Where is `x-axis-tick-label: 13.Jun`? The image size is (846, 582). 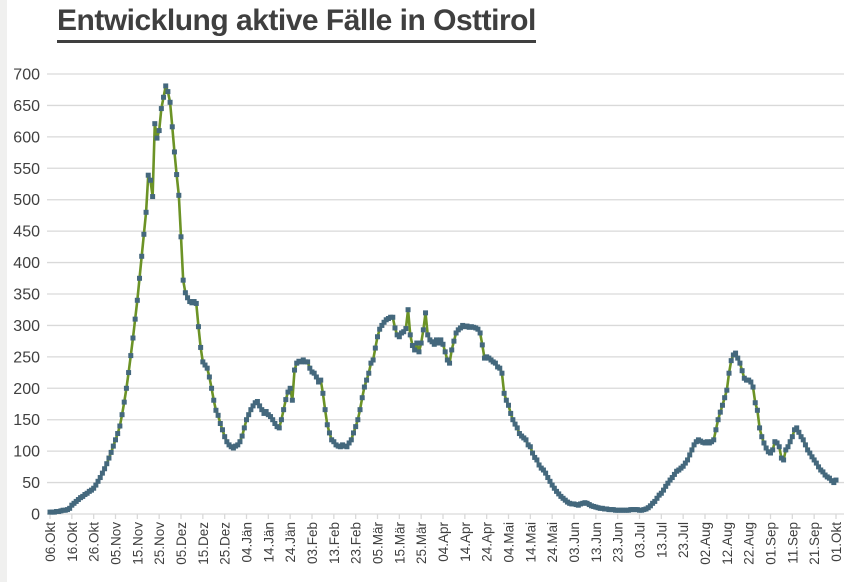 x-axis-tick-label: 13.Jun is located at coordinates (596, 542).